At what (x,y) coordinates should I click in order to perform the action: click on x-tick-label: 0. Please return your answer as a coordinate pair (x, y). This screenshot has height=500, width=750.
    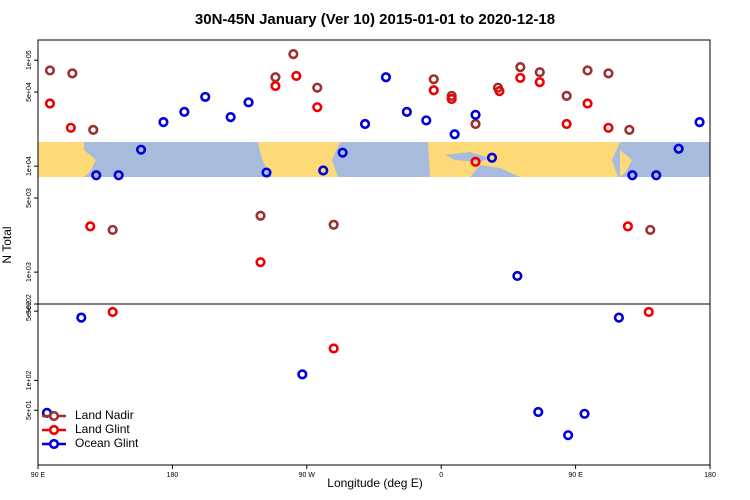
    Looking at the image, I should click on (441, 475).